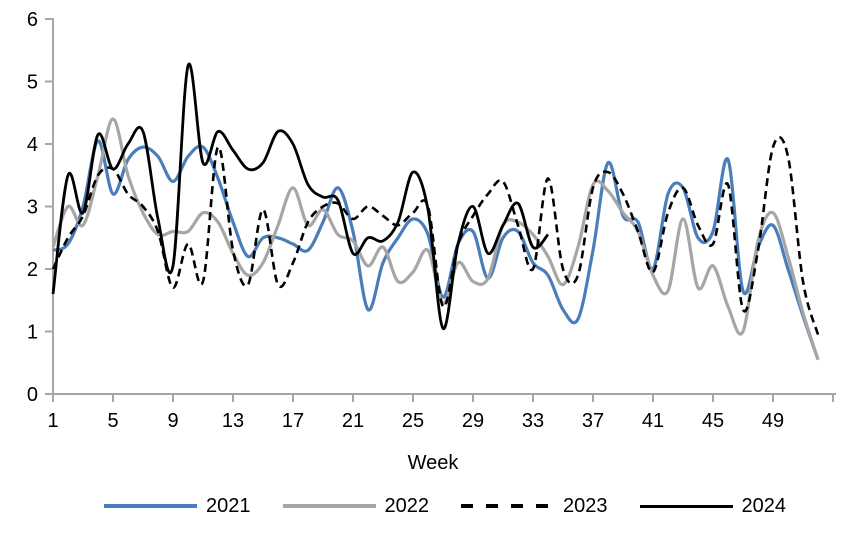 Image resolution: width=852 pixels, height=536 pixels. I want to click on x-tick-label: 41, so click(653, 421).